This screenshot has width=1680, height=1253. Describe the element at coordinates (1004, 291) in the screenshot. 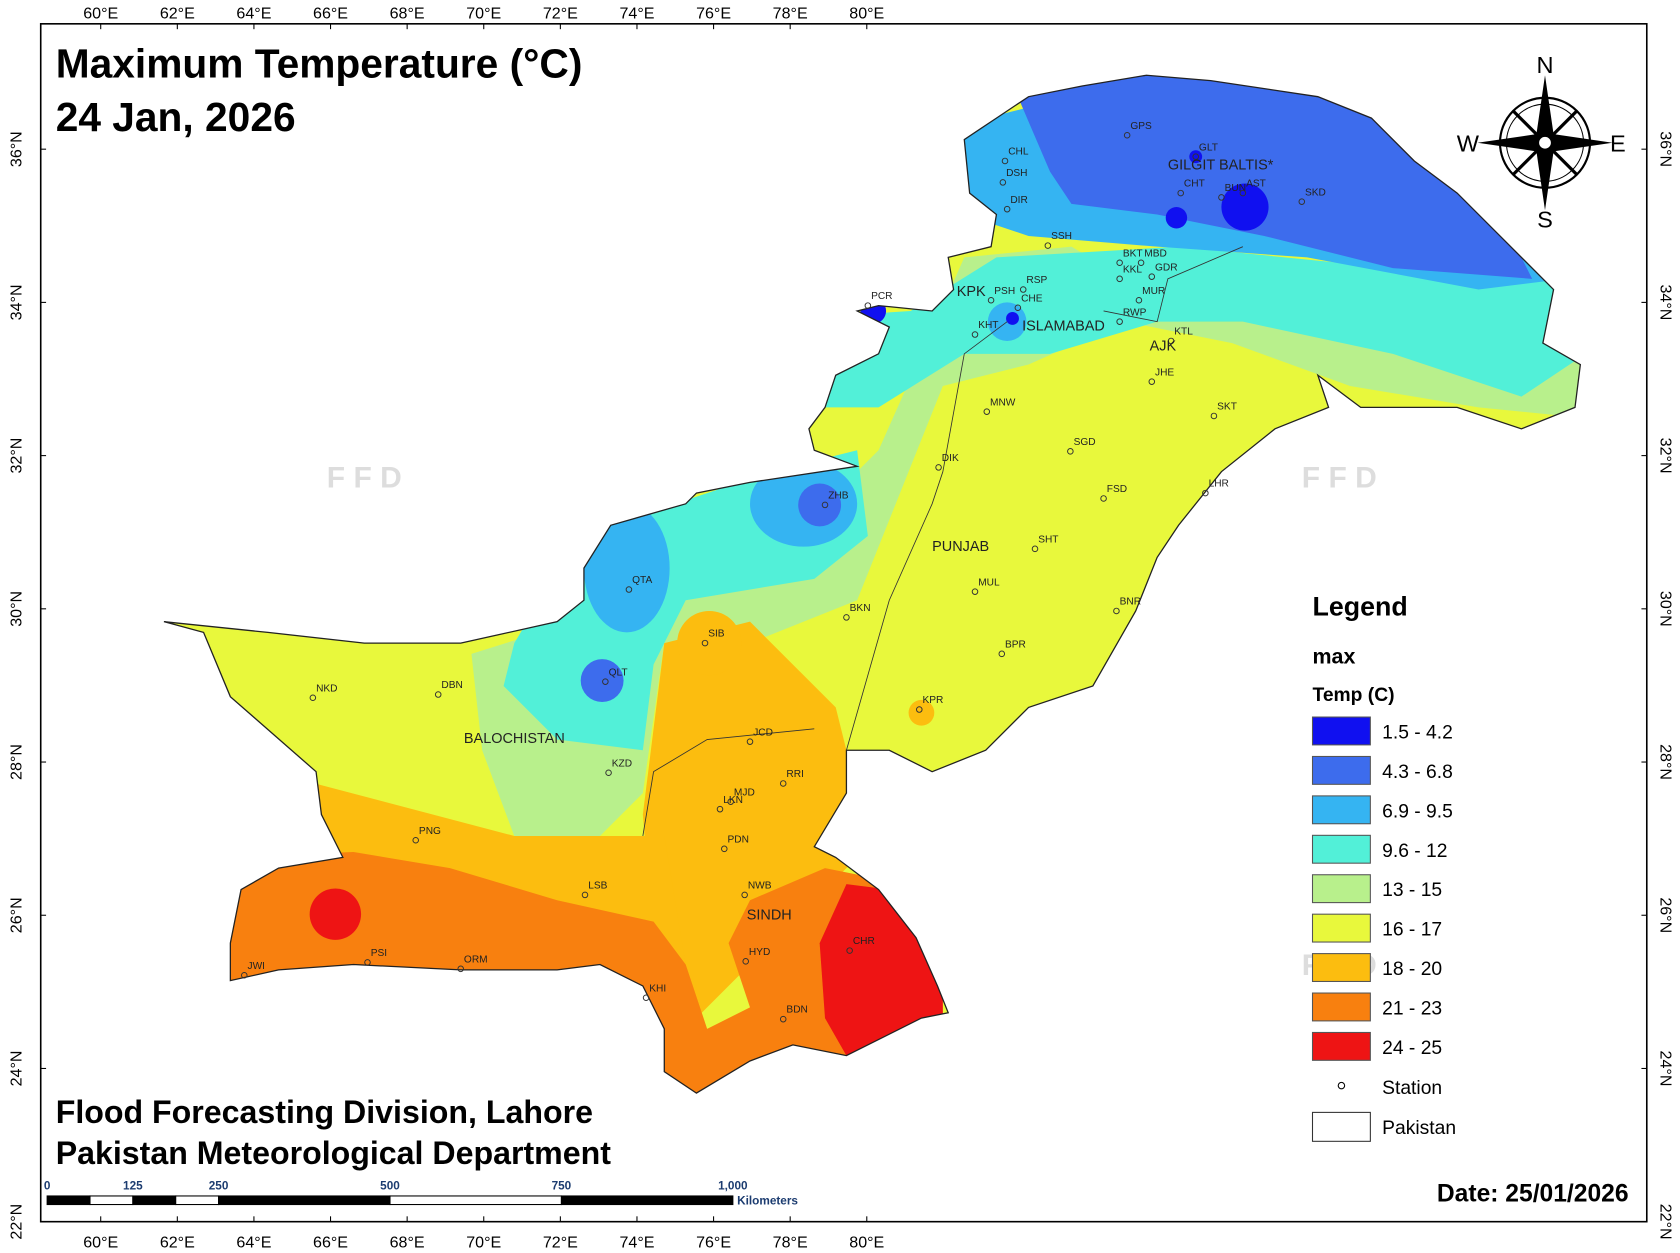

I see `station-label: PSH` at that location.